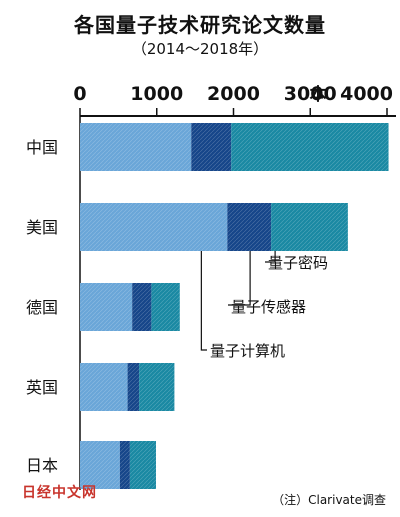  I want to click on series-annotation: 量子密码, so click(298, 263).